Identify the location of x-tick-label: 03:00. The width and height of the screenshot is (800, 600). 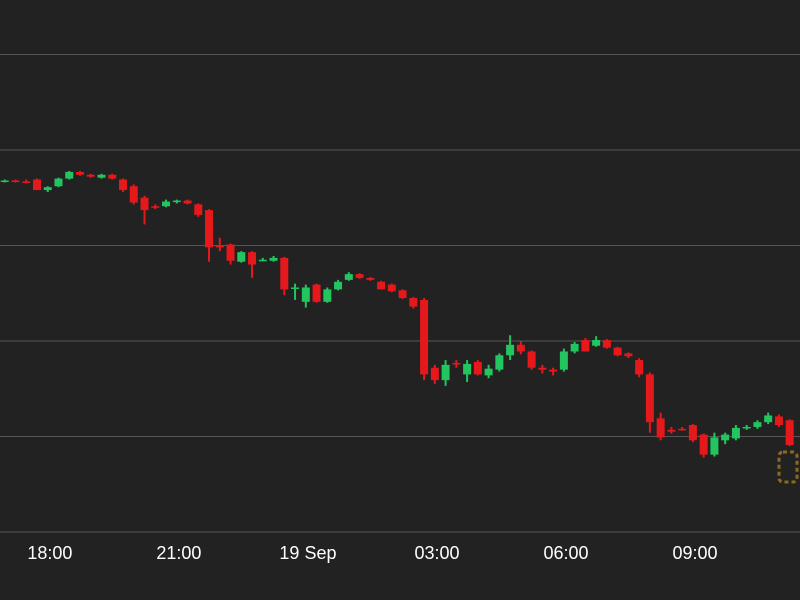
(436, 553).